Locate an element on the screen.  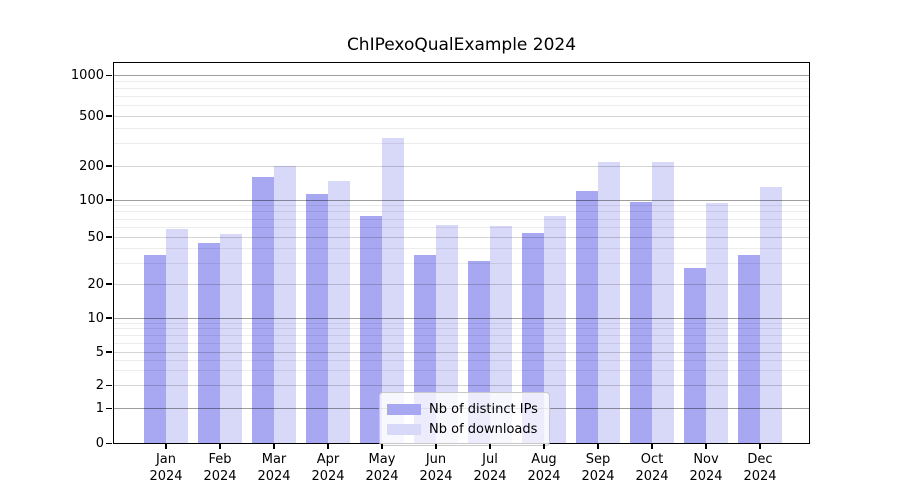
y-tick-label-2: 2 is located at coordinates (99, 385).